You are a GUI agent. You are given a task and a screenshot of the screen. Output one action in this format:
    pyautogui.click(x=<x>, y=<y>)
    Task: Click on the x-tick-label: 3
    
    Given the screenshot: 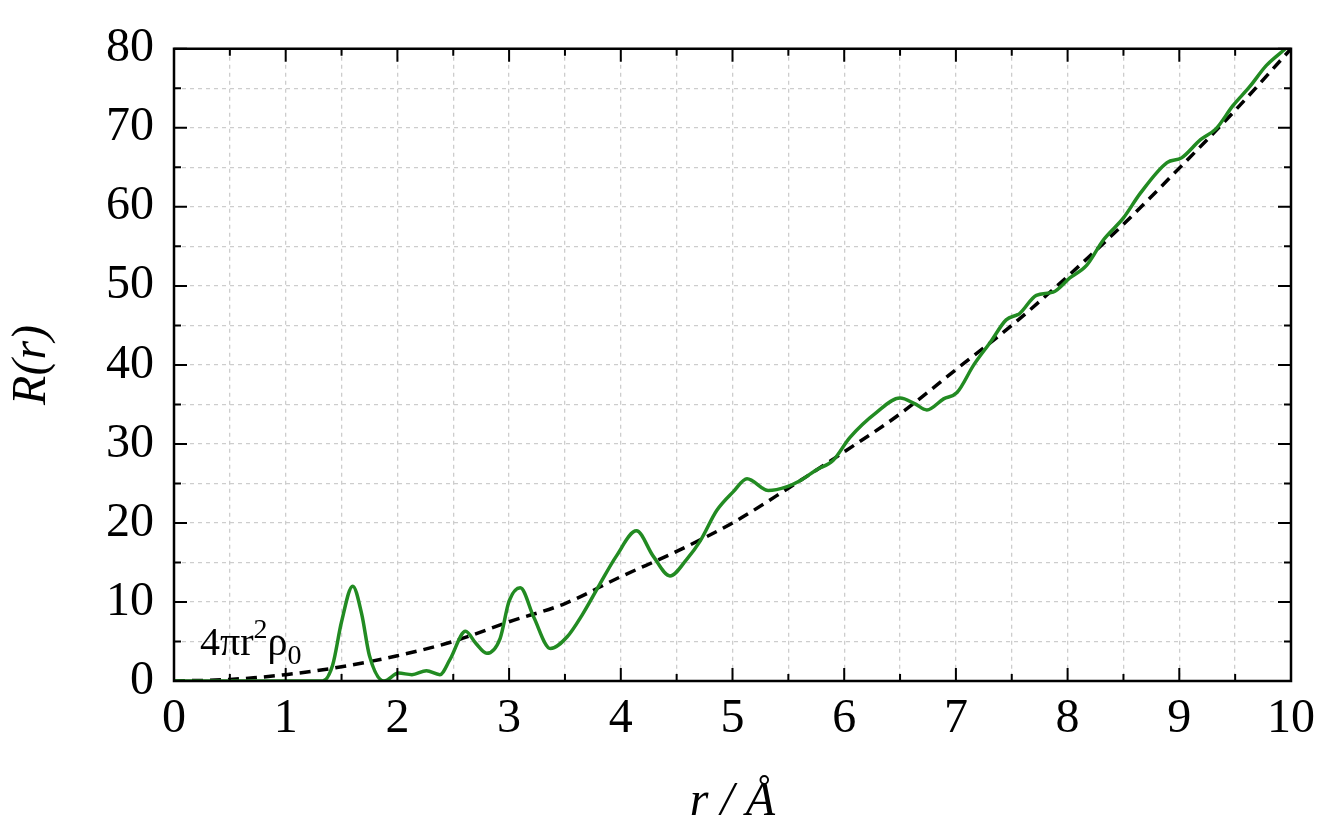 What is the action you would take?
    pyautogui.click(x=509, y=716)
    